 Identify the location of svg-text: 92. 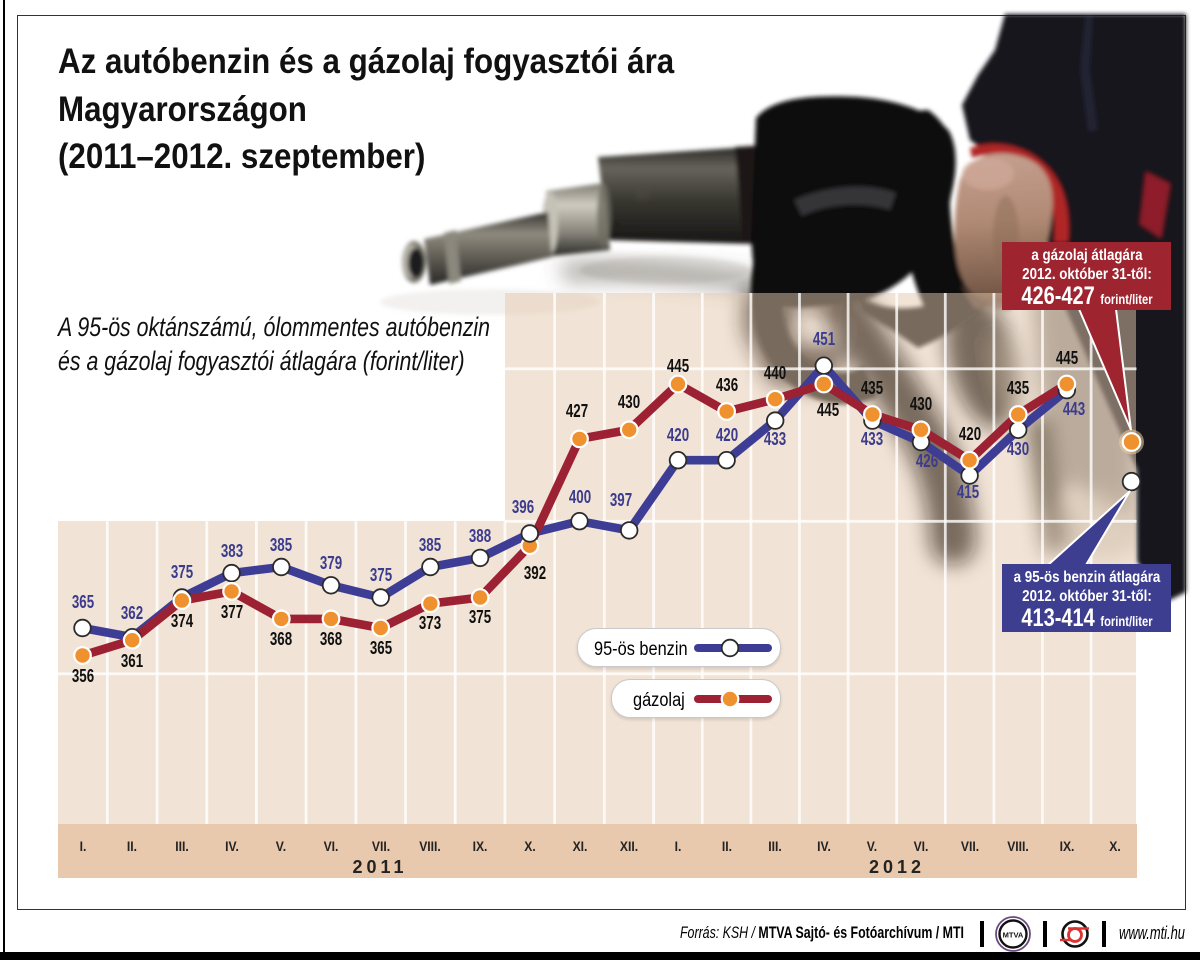
(643, 193).